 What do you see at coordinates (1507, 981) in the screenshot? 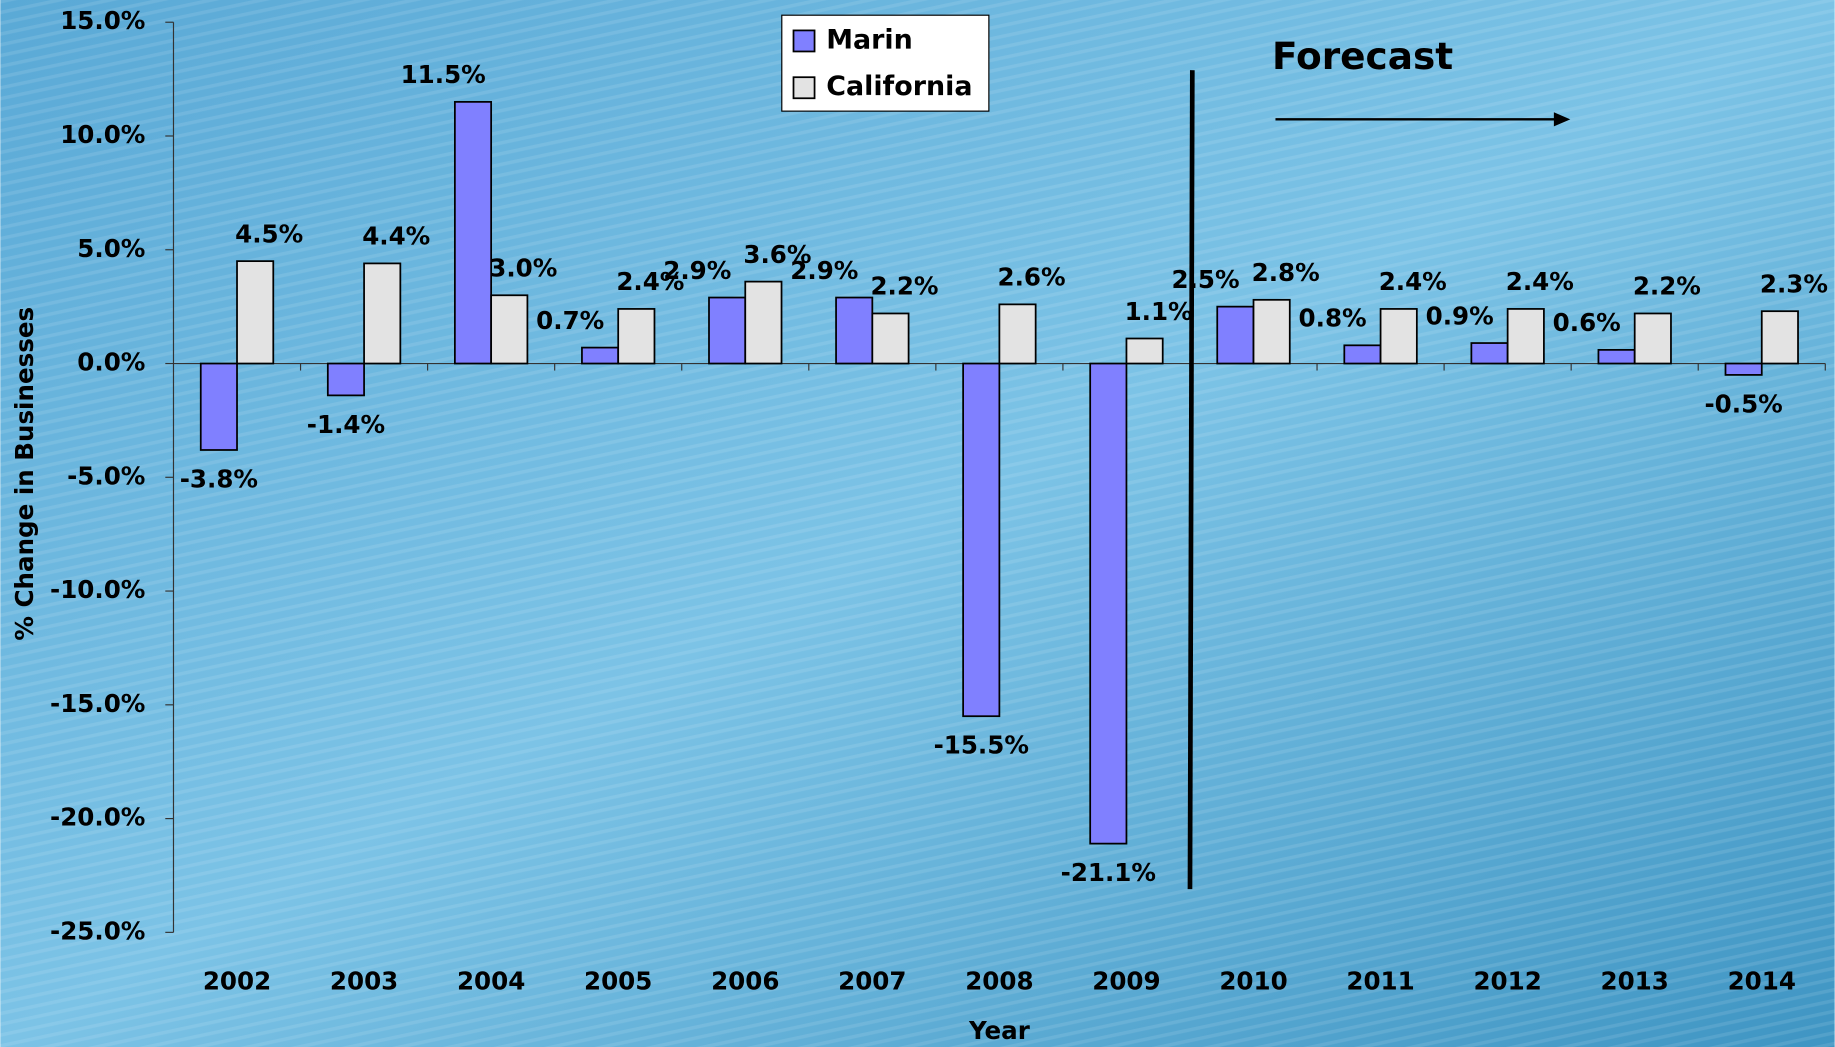
I see `x-tick-label: 2012` at bounding box center [1507, 981].